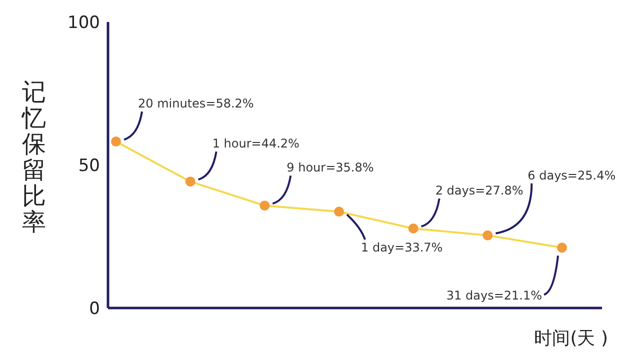 The image size is (640, 356). I want to click on data-label: 1 hour=44.2%, so click(256, 143).